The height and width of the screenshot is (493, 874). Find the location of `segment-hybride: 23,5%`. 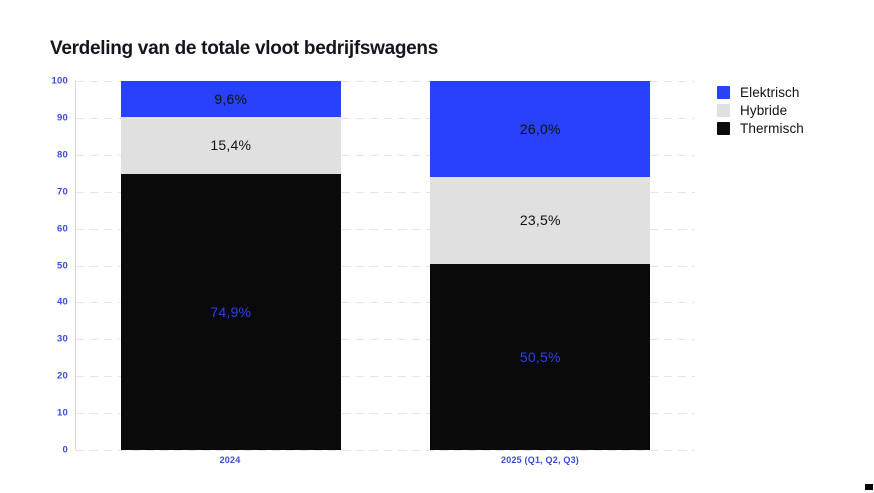

segment-hybride: 23,5% is located at coordinates (540, 220).